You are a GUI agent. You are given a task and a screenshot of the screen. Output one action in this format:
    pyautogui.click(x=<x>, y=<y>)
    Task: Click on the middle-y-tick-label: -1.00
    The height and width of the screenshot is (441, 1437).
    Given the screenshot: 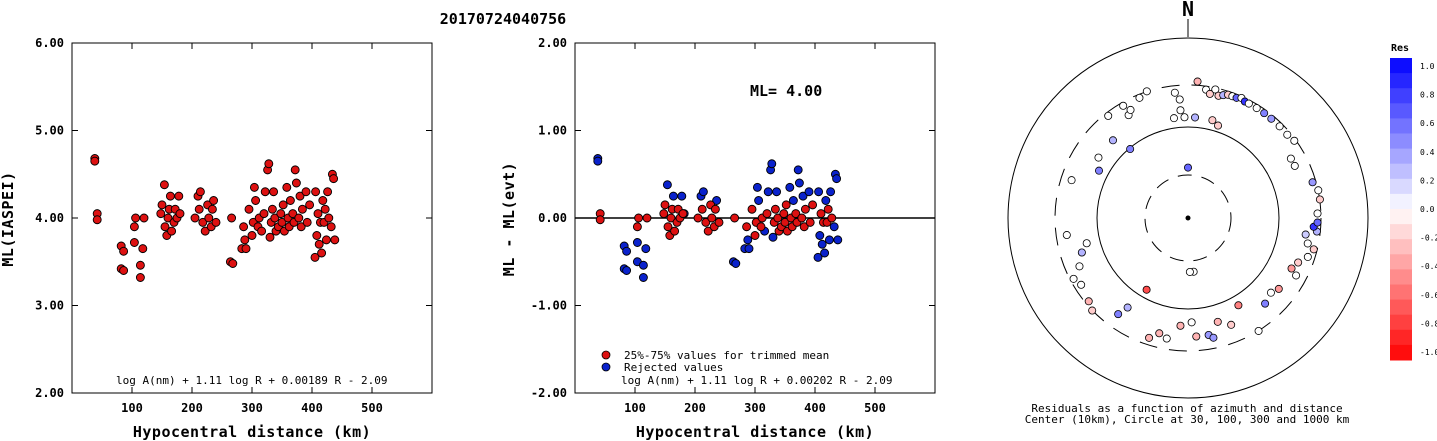 What is the action you would take?
    pyautogui.click(x=549, y=306)
    